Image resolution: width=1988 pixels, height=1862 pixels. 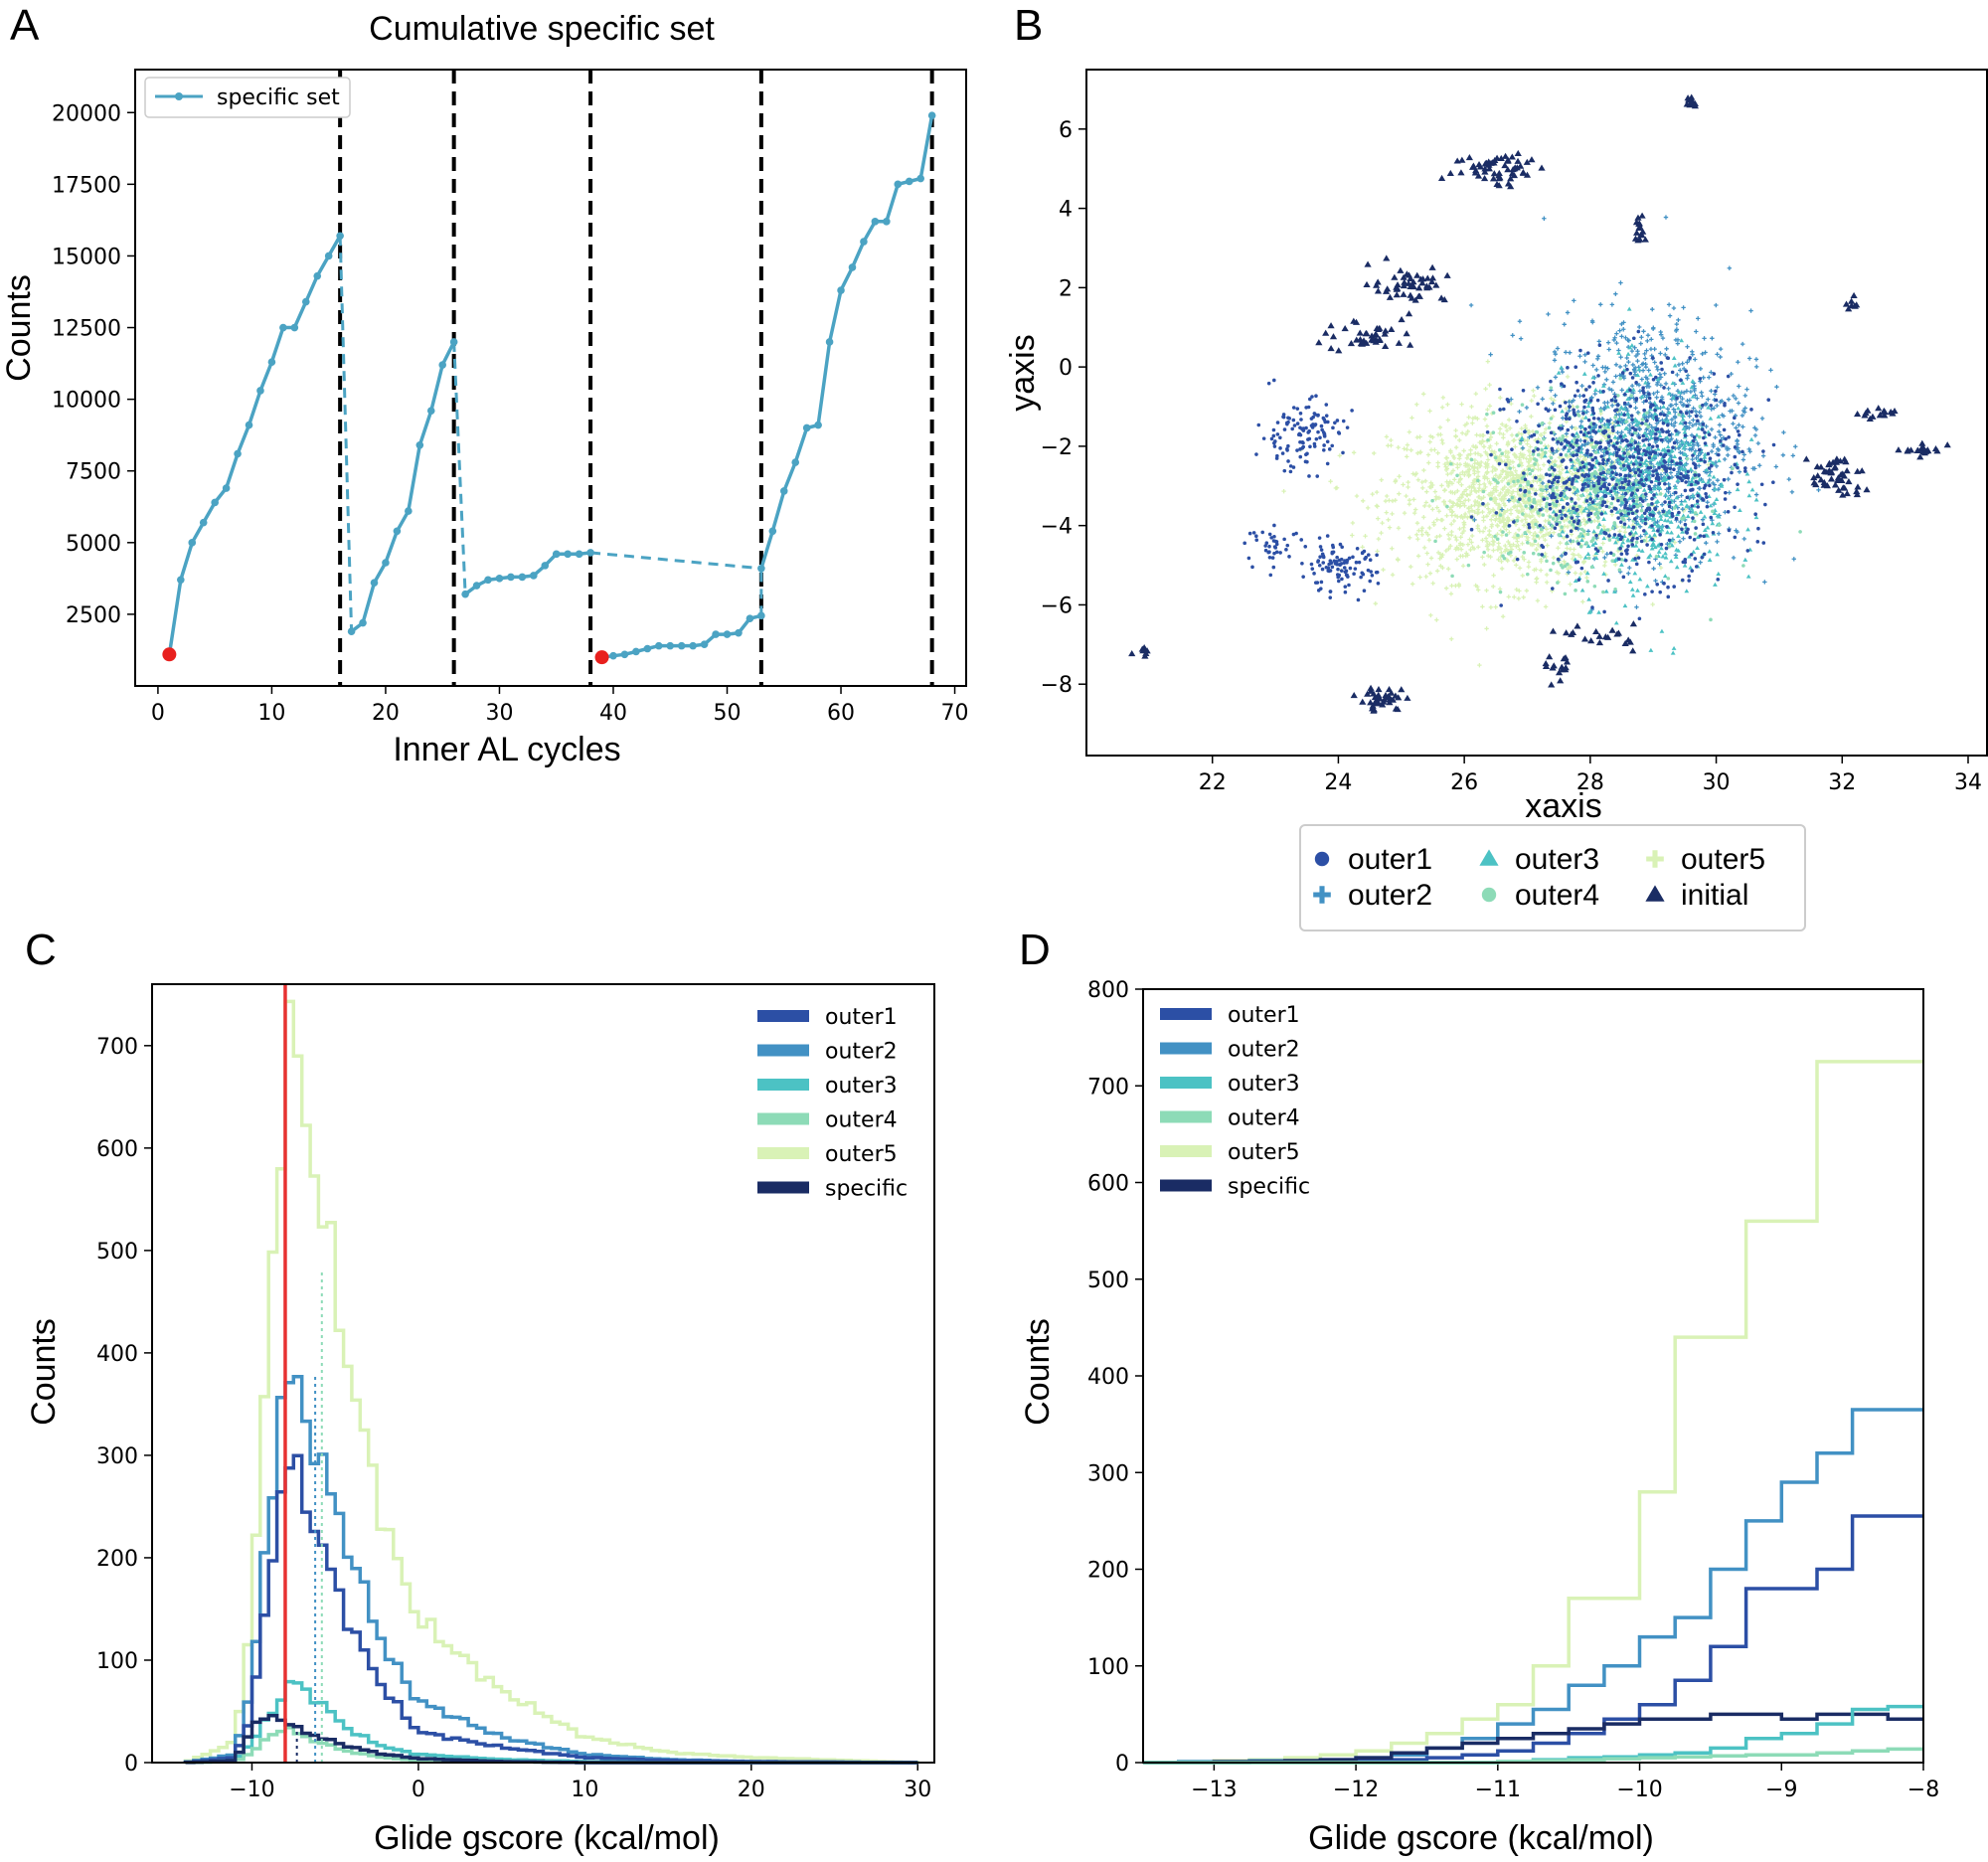 What do you see at coordinates (131, 1765) in the screenshot?
I see `panel-c-ytick-label-0: 0` at bounding box center [131, 1765].